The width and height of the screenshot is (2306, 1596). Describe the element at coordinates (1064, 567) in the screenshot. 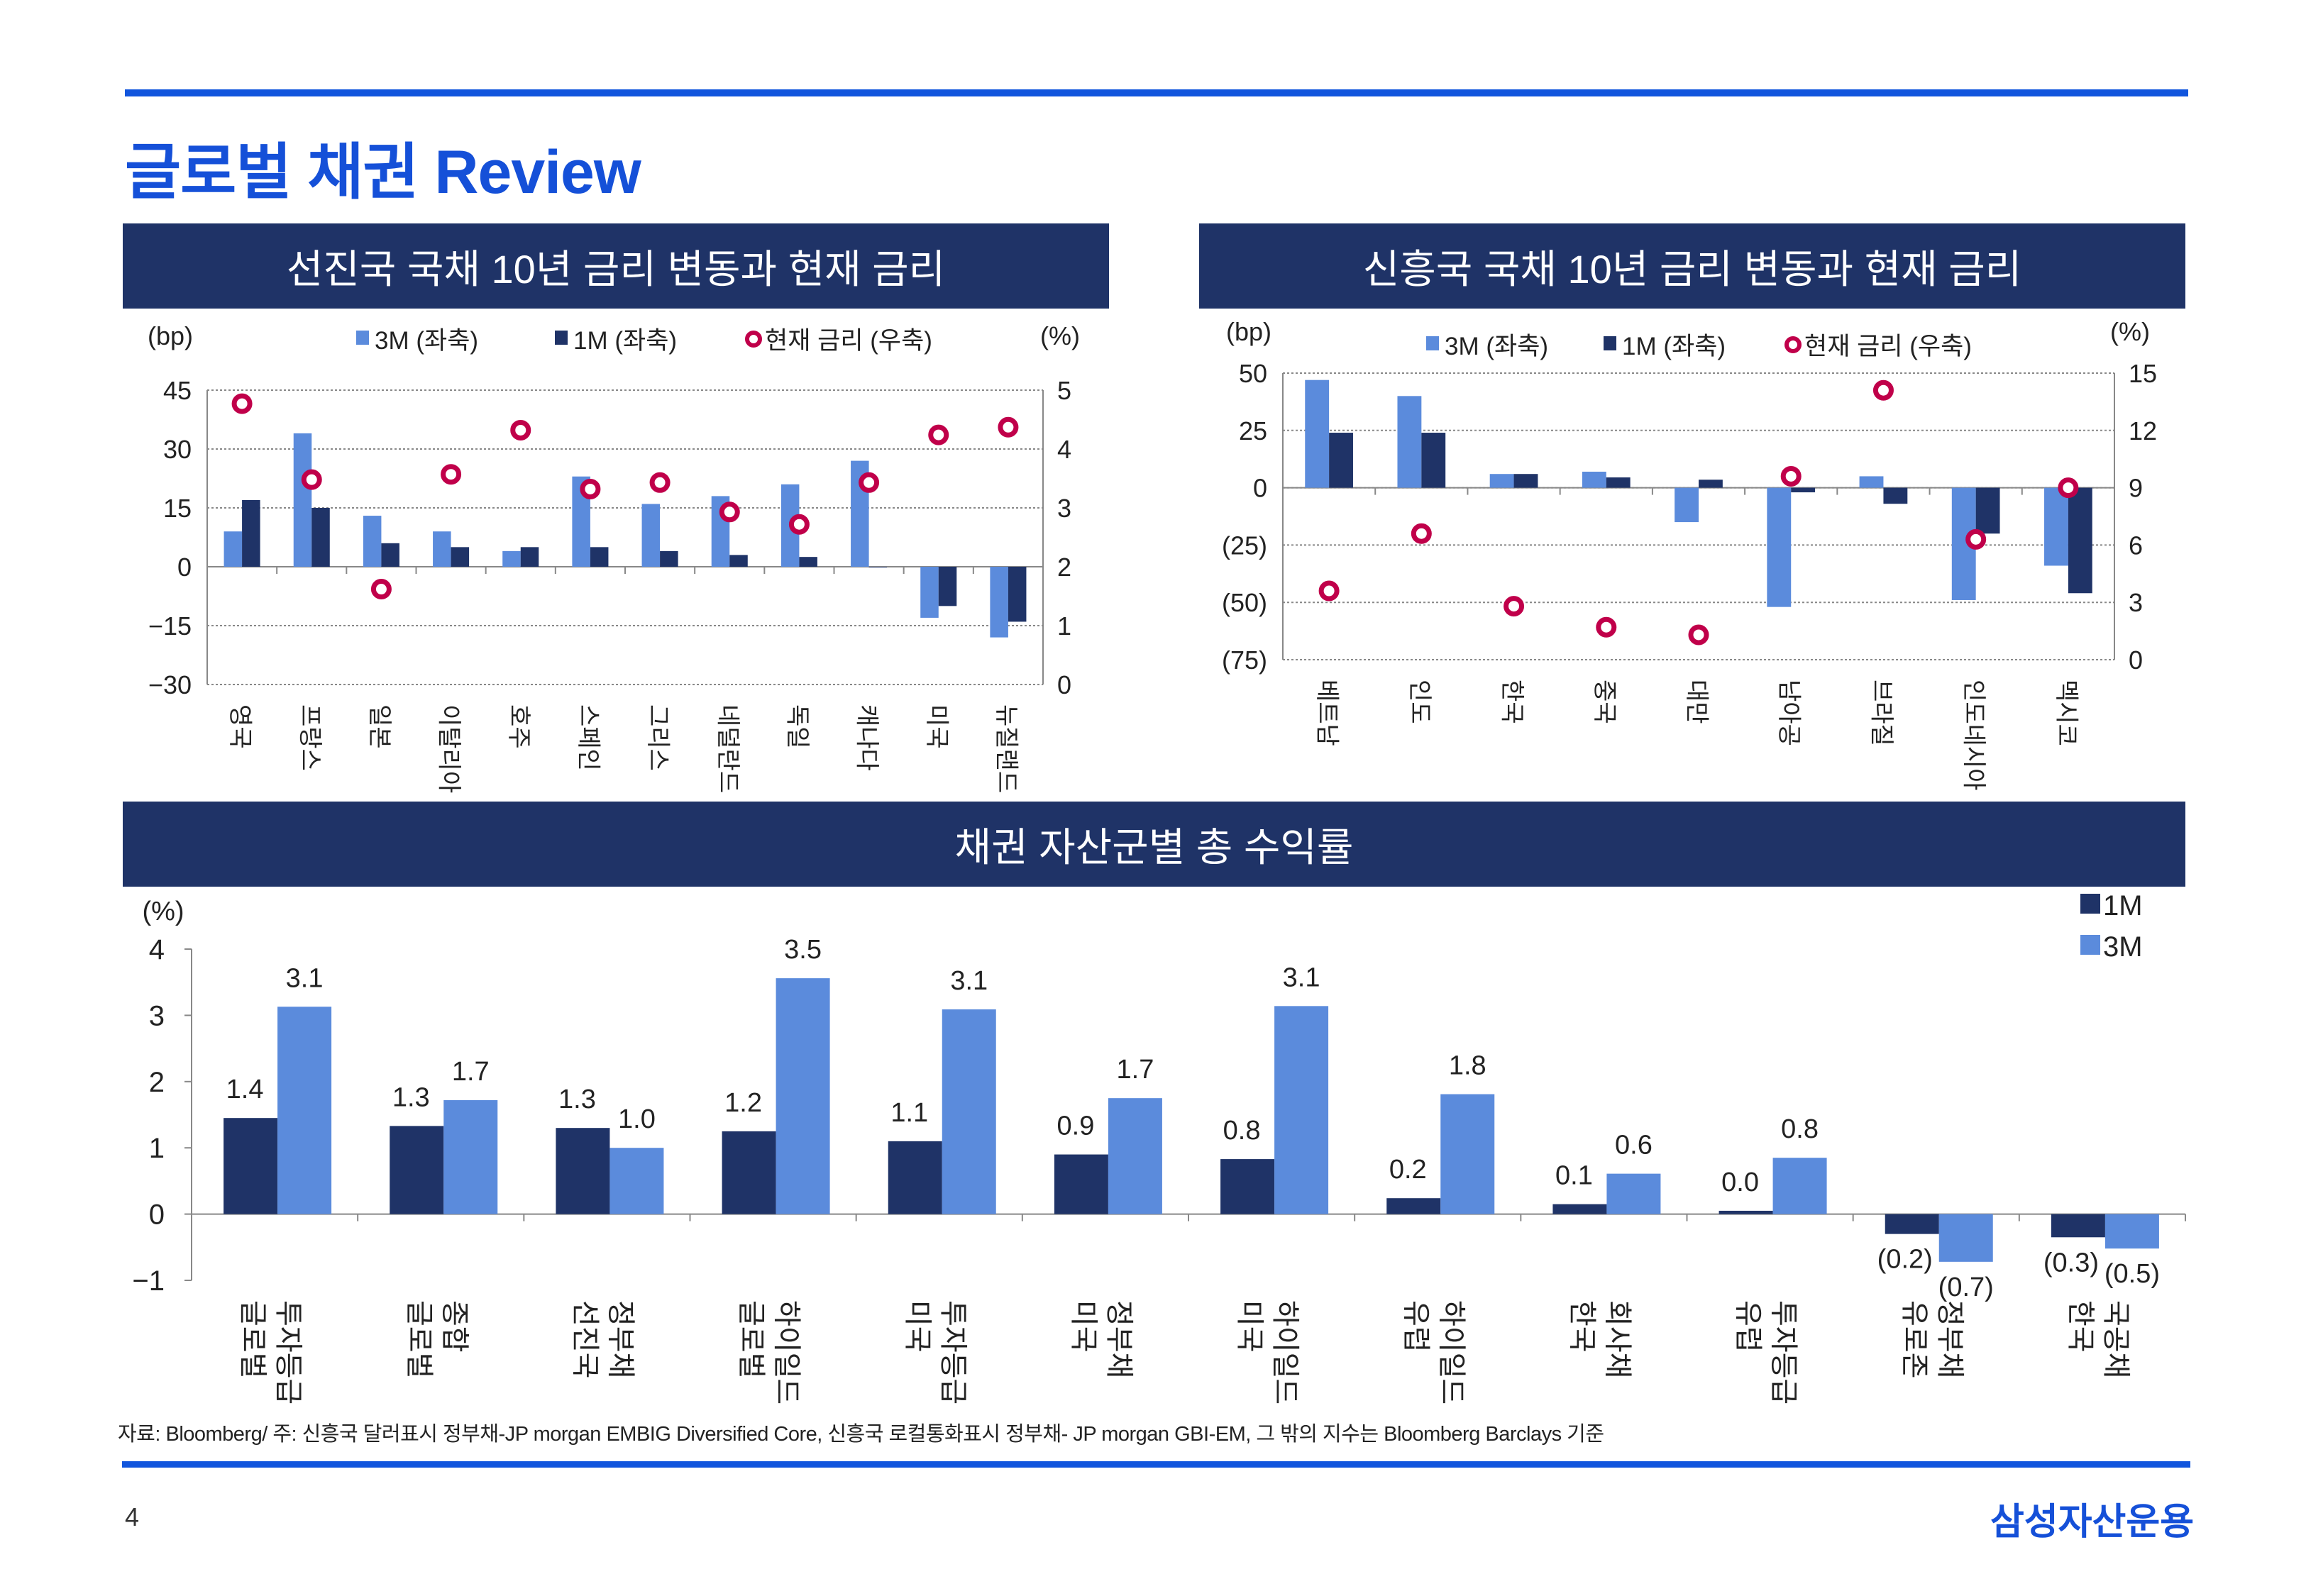

I see `chart1-ytick-right: 2` at that location.